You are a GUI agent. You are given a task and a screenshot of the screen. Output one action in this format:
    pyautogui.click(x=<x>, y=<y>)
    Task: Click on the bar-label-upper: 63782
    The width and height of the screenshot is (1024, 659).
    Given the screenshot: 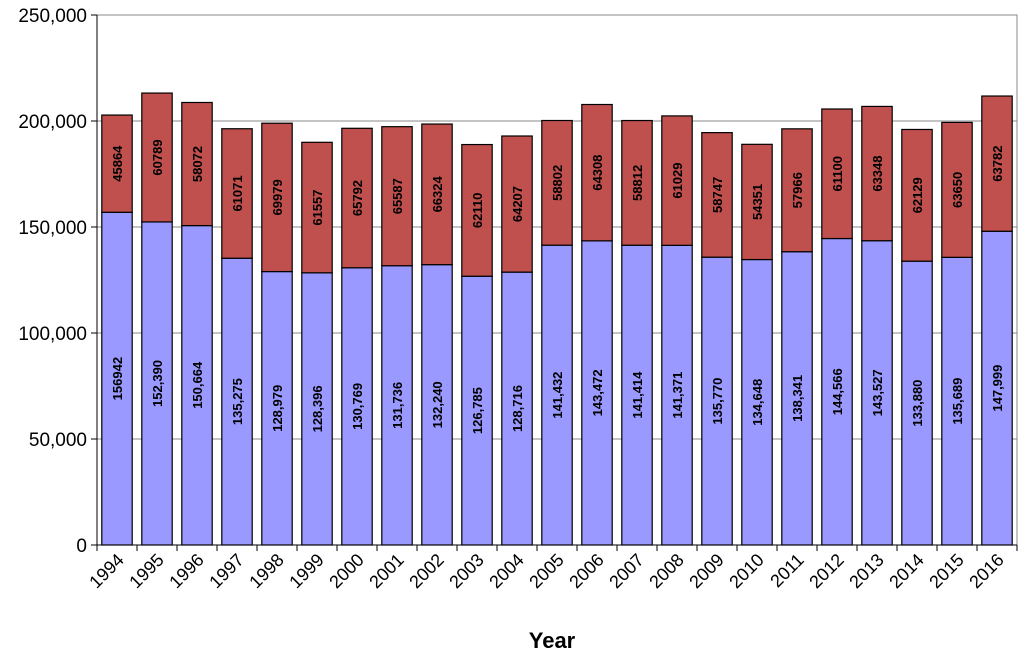 What is the action you would take?
    pyautogui.click(x=997, y=164)
    